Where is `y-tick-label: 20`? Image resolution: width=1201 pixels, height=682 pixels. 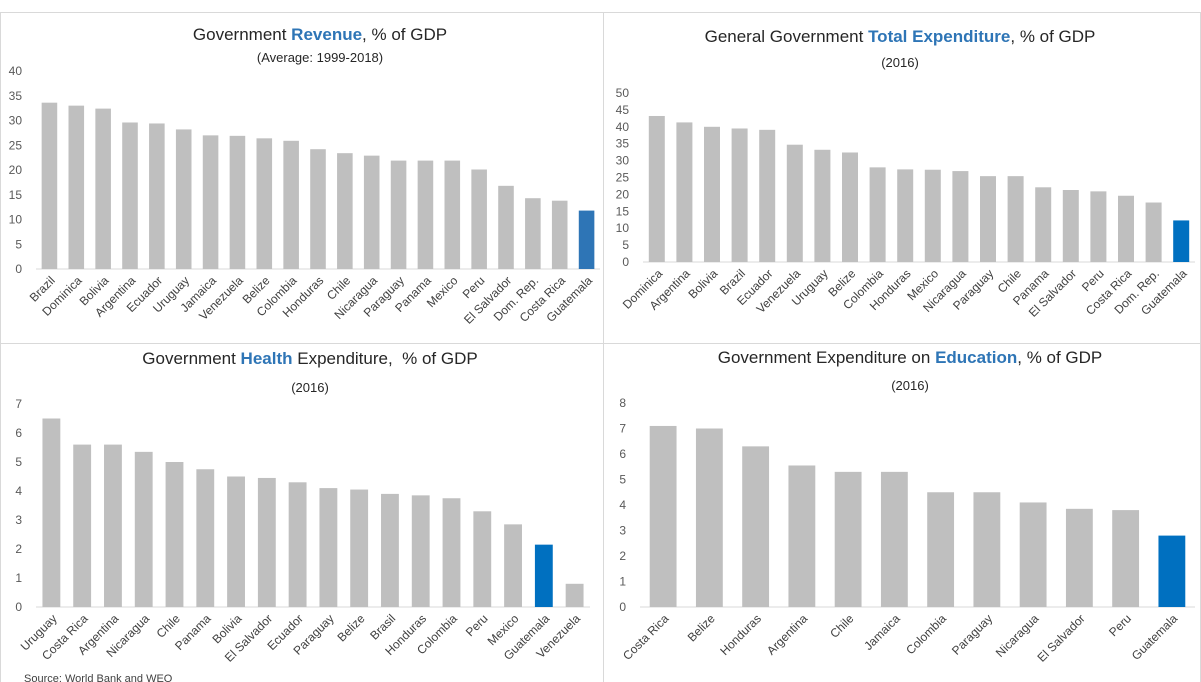 y-tick-label: 20 is located at coordinates (16, 170).